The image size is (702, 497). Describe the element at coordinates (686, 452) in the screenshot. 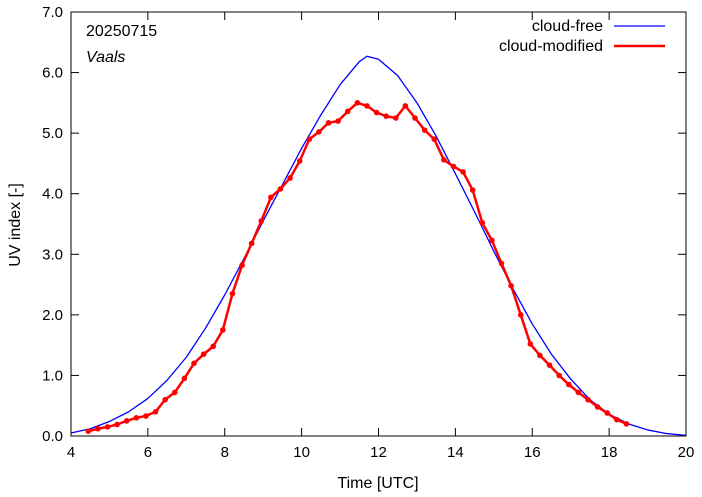

I see `x-tick-label: 20` at that location.